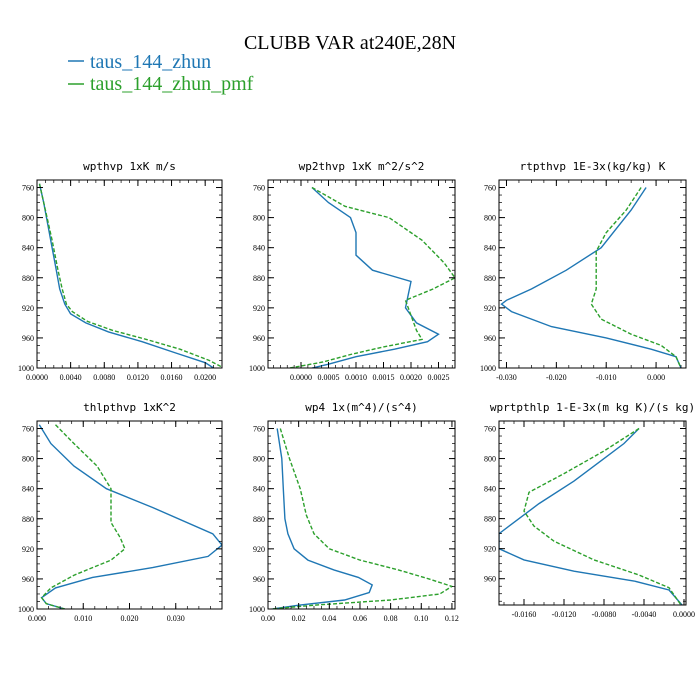 This screenshot has height=700, width=700. I want to click on x-tick-label: 0.0160, so click(172, 377).